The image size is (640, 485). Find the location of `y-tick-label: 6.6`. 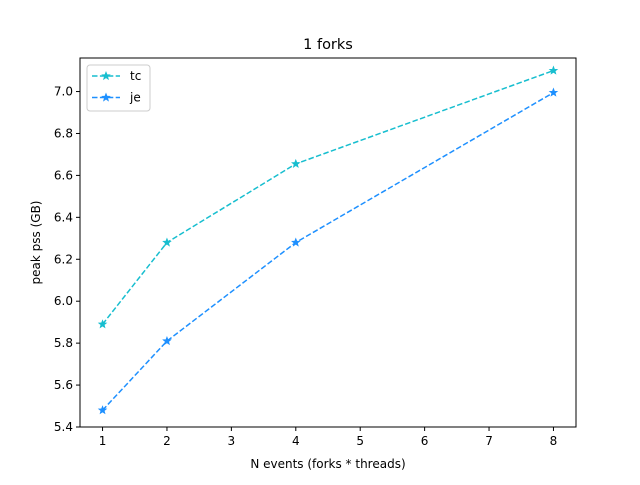

y-tick-label: 6.6 is located at coordinates (63, 175).